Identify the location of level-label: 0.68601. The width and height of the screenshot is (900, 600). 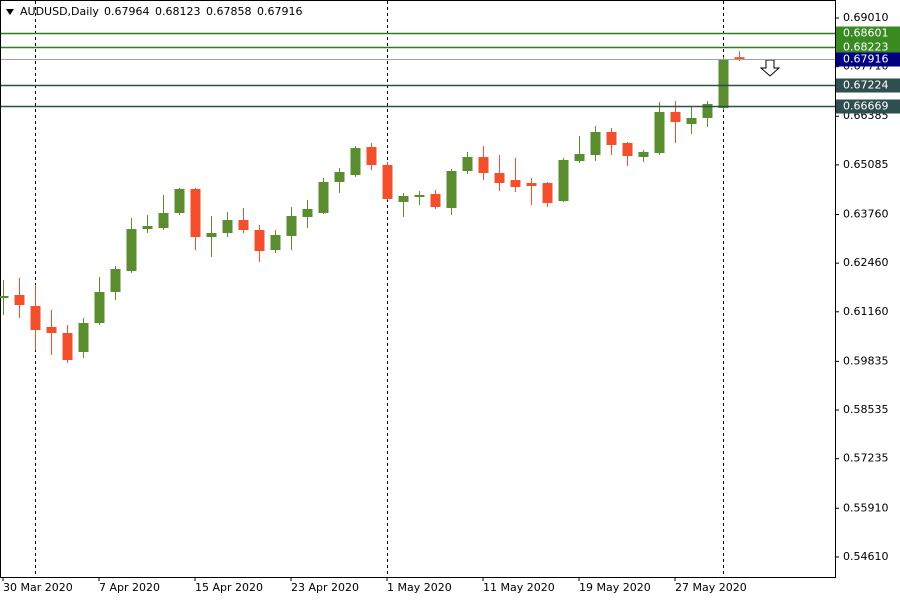
(866, 33).